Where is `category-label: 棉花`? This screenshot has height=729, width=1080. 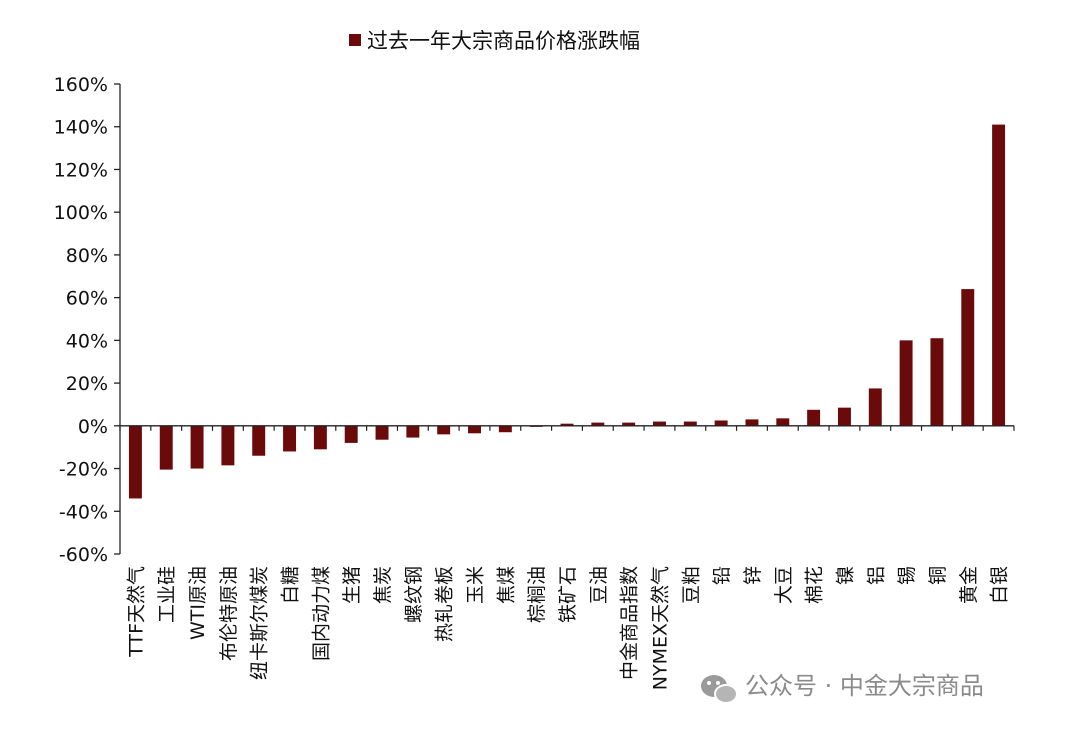
category-label: 棉花 is located at coordinates (815, 585).